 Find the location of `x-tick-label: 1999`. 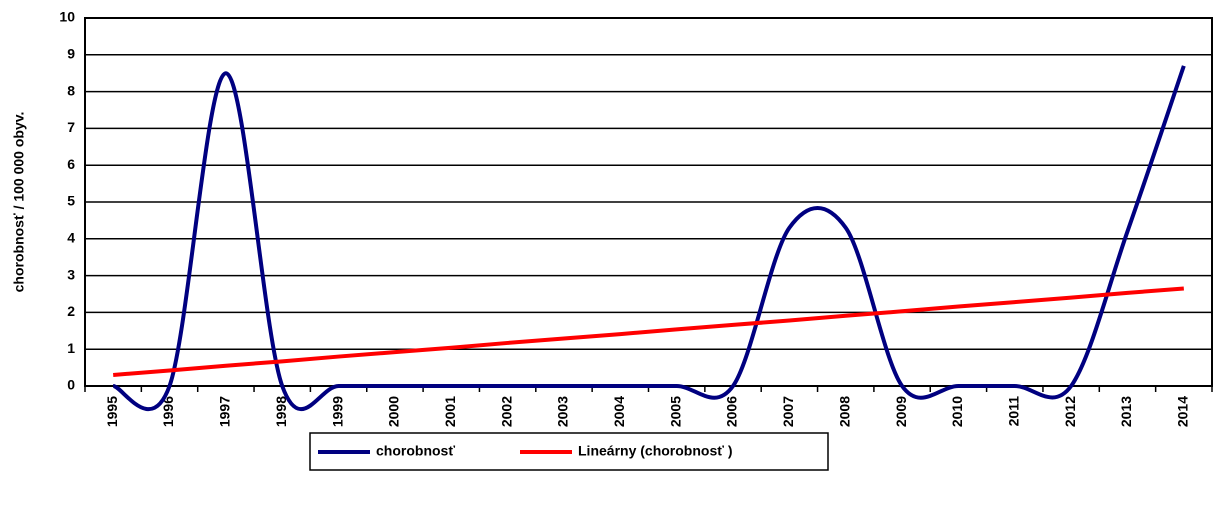

x-tick-label: 1999 is located at coordinates (337, 411).